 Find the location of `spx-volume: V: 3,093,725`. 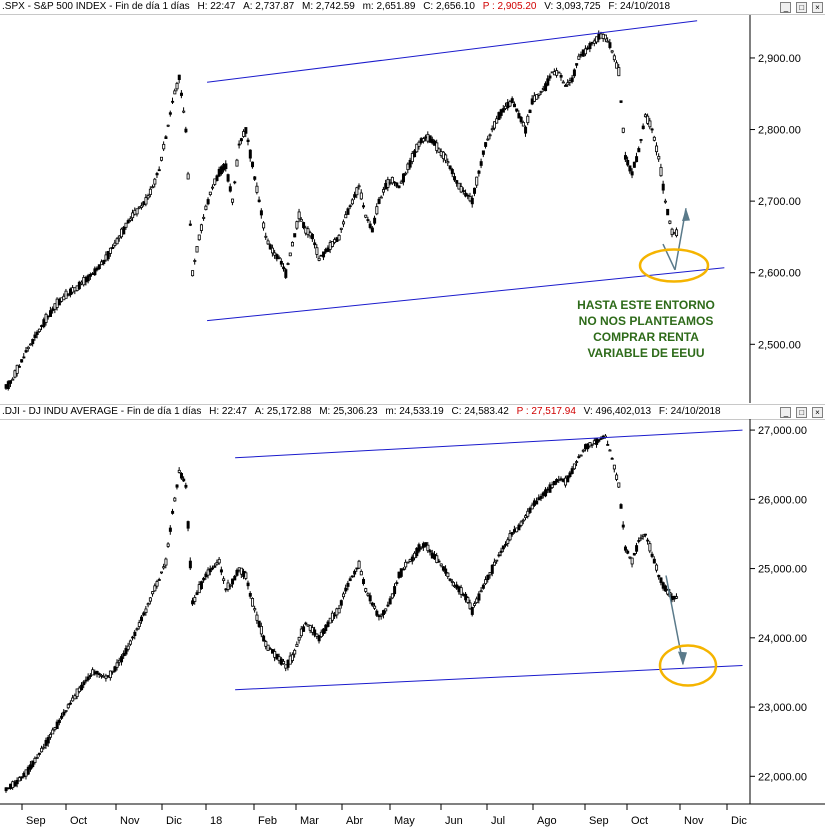

spx-volume: V: 3,093,725 is located at coordinates (572, 6).